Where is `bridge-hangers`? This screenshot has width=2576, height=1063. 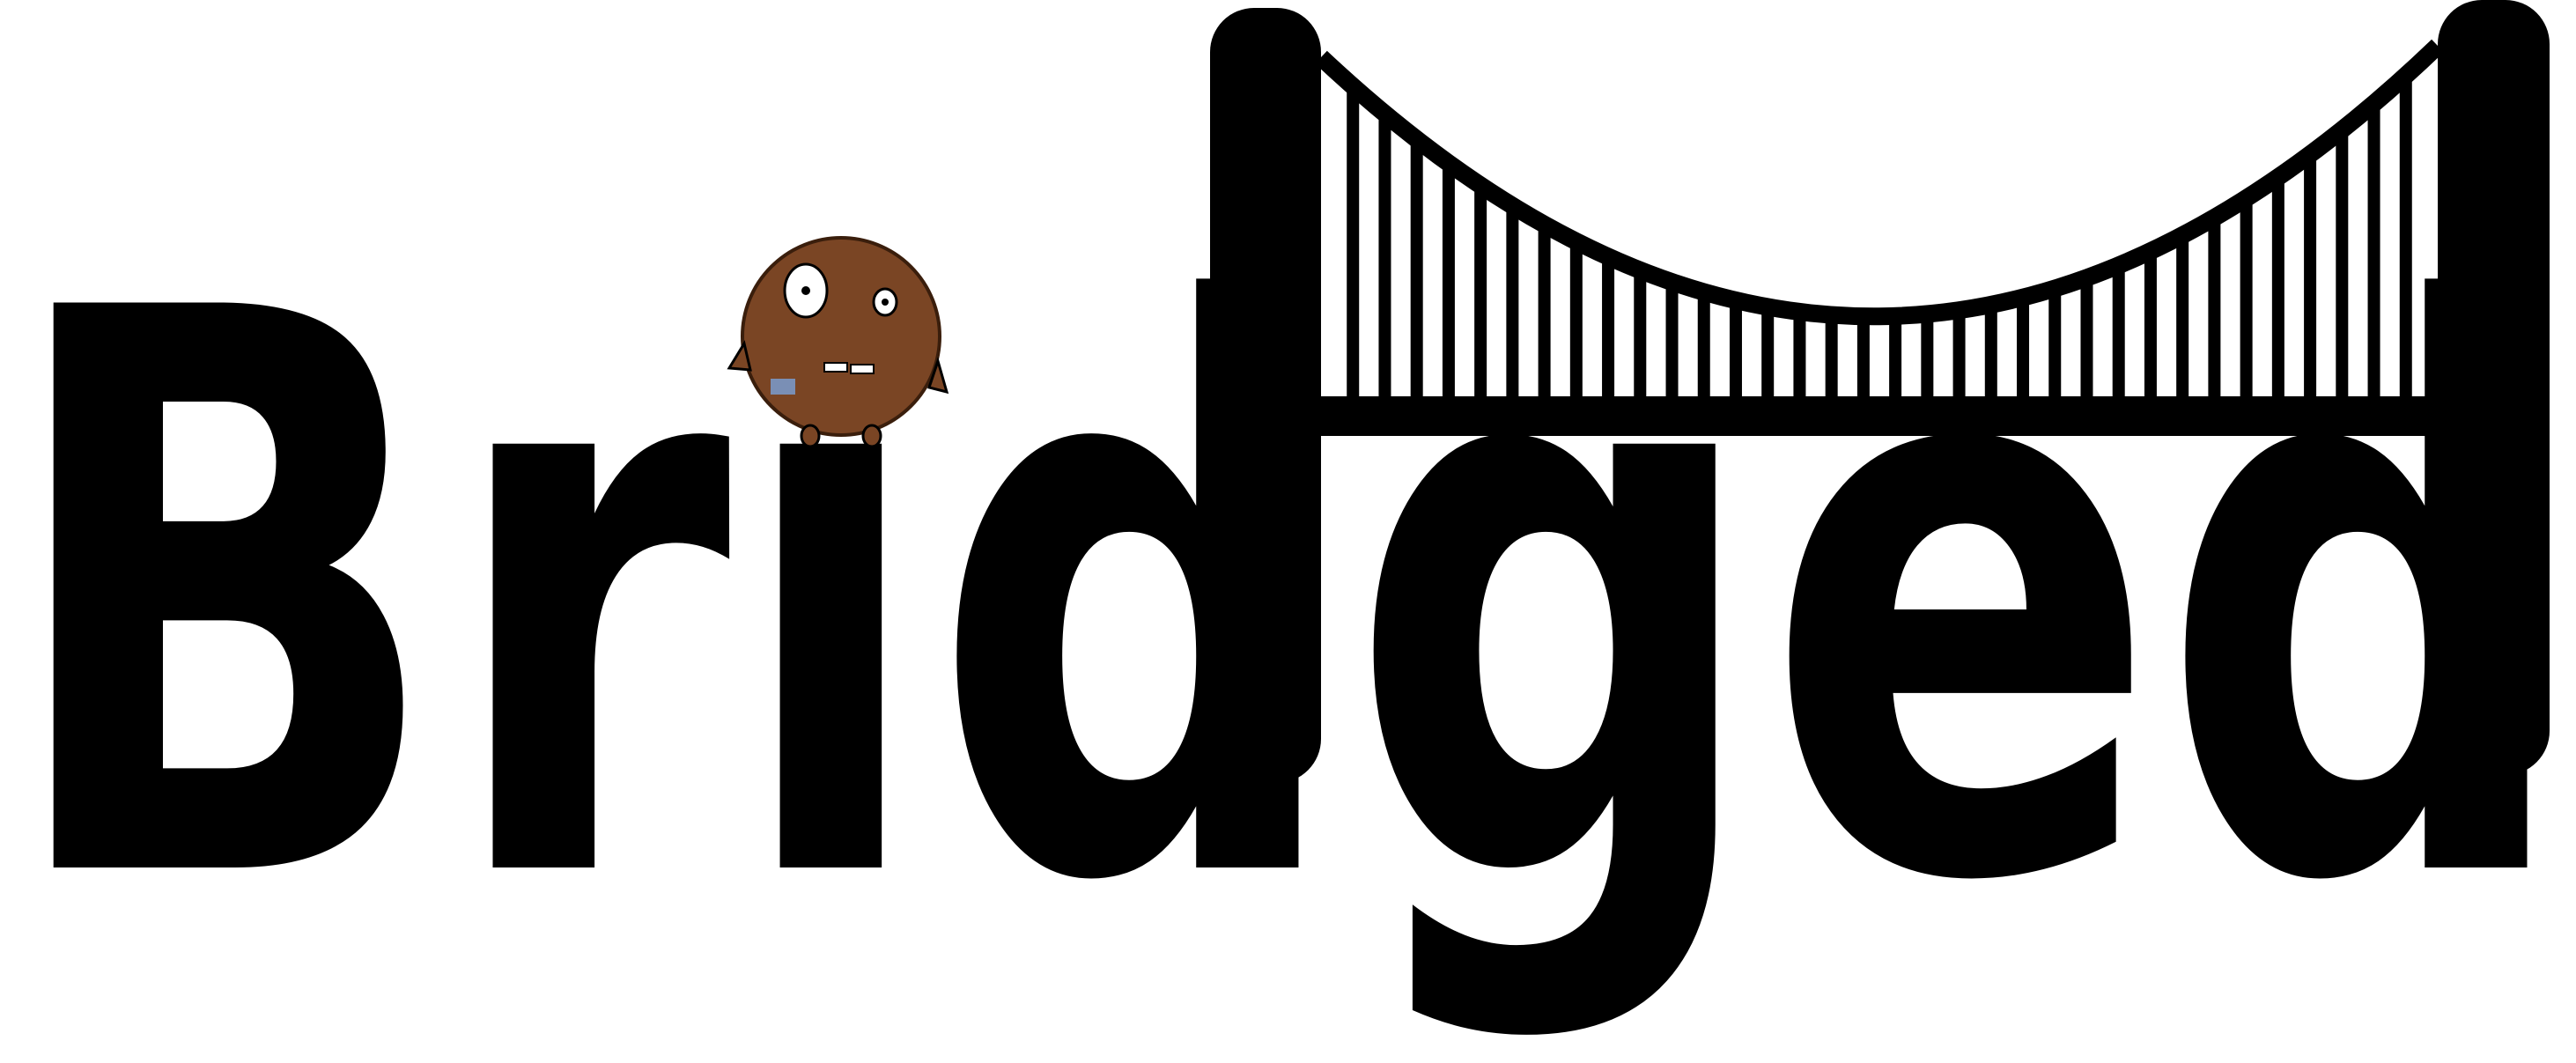 bridge-hangers is located at coordinates (1879, 236).